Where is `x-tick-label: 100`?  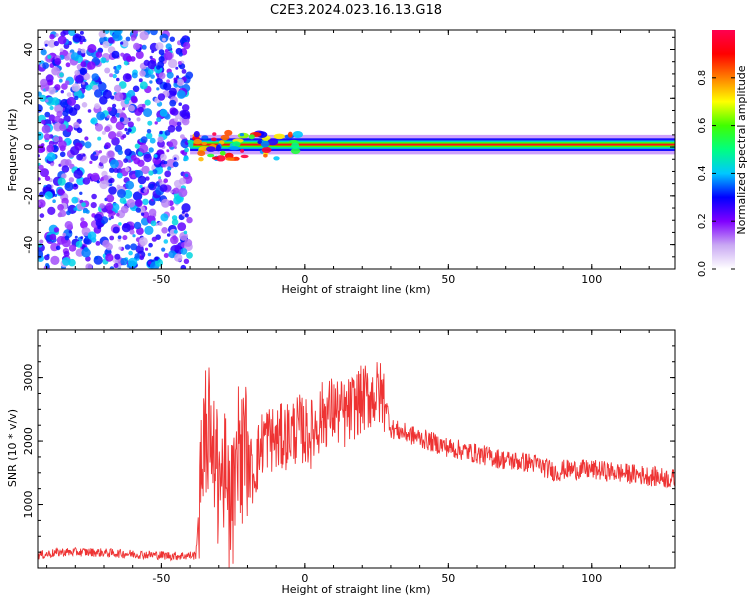
x-tick-label: 100 is located at coordinates (591, 279).